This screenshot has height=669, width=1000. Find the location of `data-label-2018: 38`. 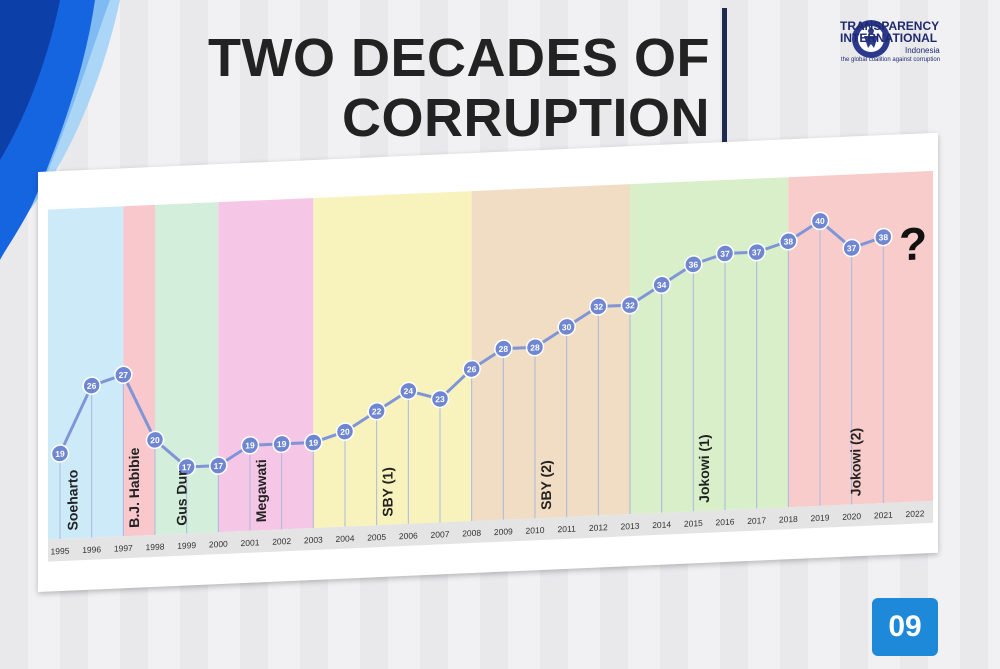

data-label-2018: 38 is located at coordinates (789, 241).